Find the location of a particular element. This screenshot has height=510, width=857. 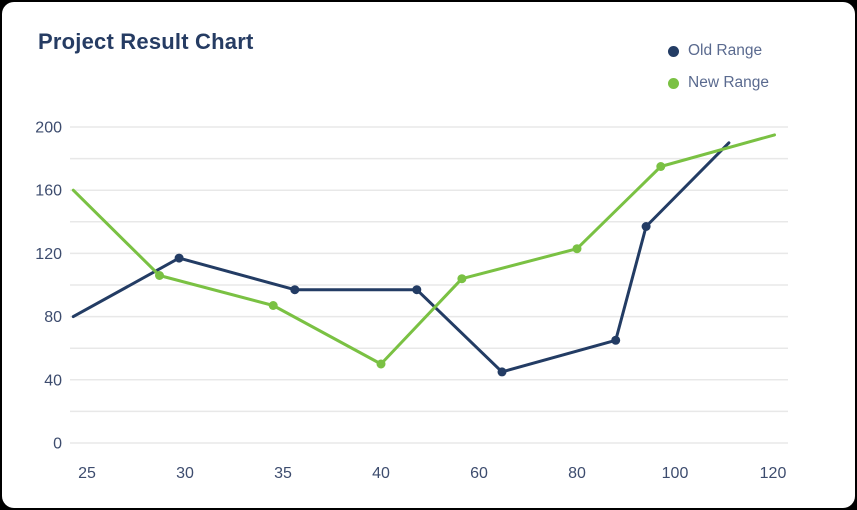

x-axis-tick-label: 30 is located at coordinates (185, 473).